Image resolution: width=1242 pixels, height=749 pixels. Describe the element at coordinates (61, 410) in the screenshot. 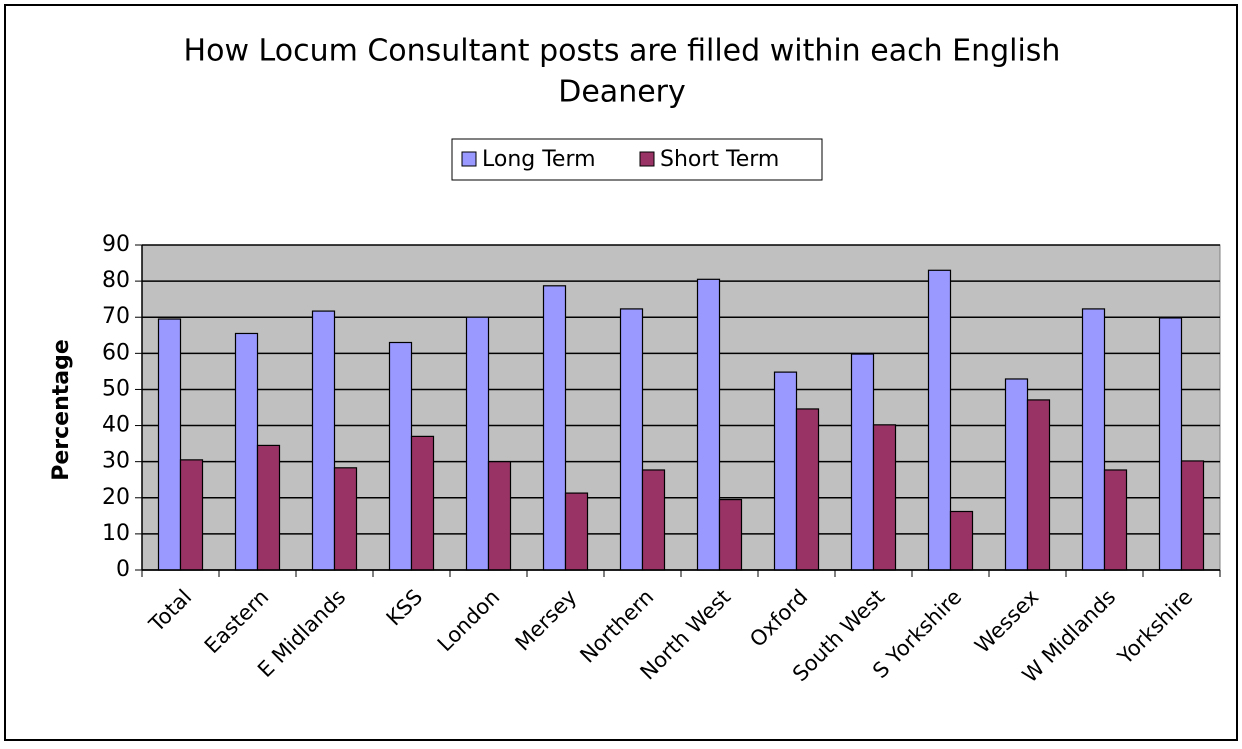

I see `y-axis-label: Percentage` at that location.